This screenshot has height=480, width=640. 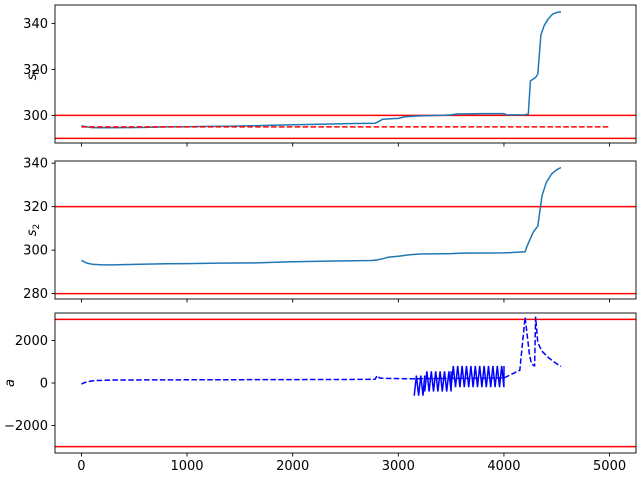 I want to click on x-tick-label: 1000, so click(x=186, y=466).